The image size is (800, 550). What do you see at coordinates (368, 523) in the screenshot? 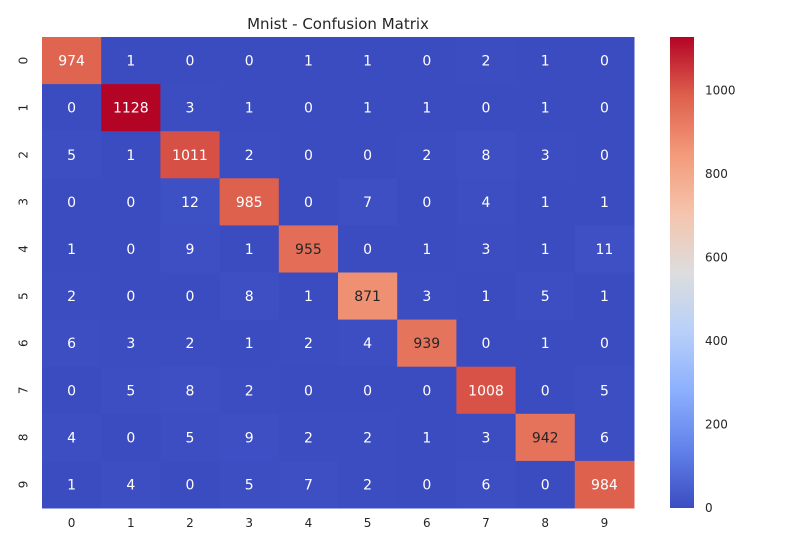
I see `x-tick-label-5: 5` at bounding box center [368, 523].